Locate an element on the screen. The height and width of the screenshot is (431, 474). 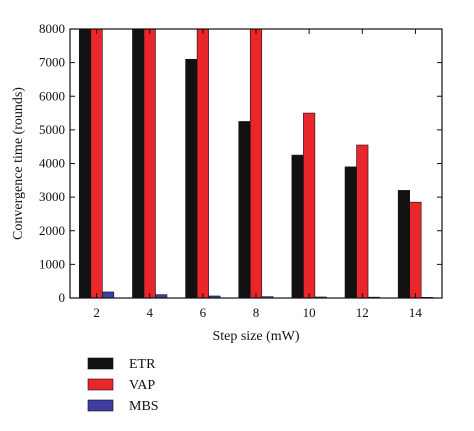
x-tick-label: 2 is located at coordinates (96, 312).